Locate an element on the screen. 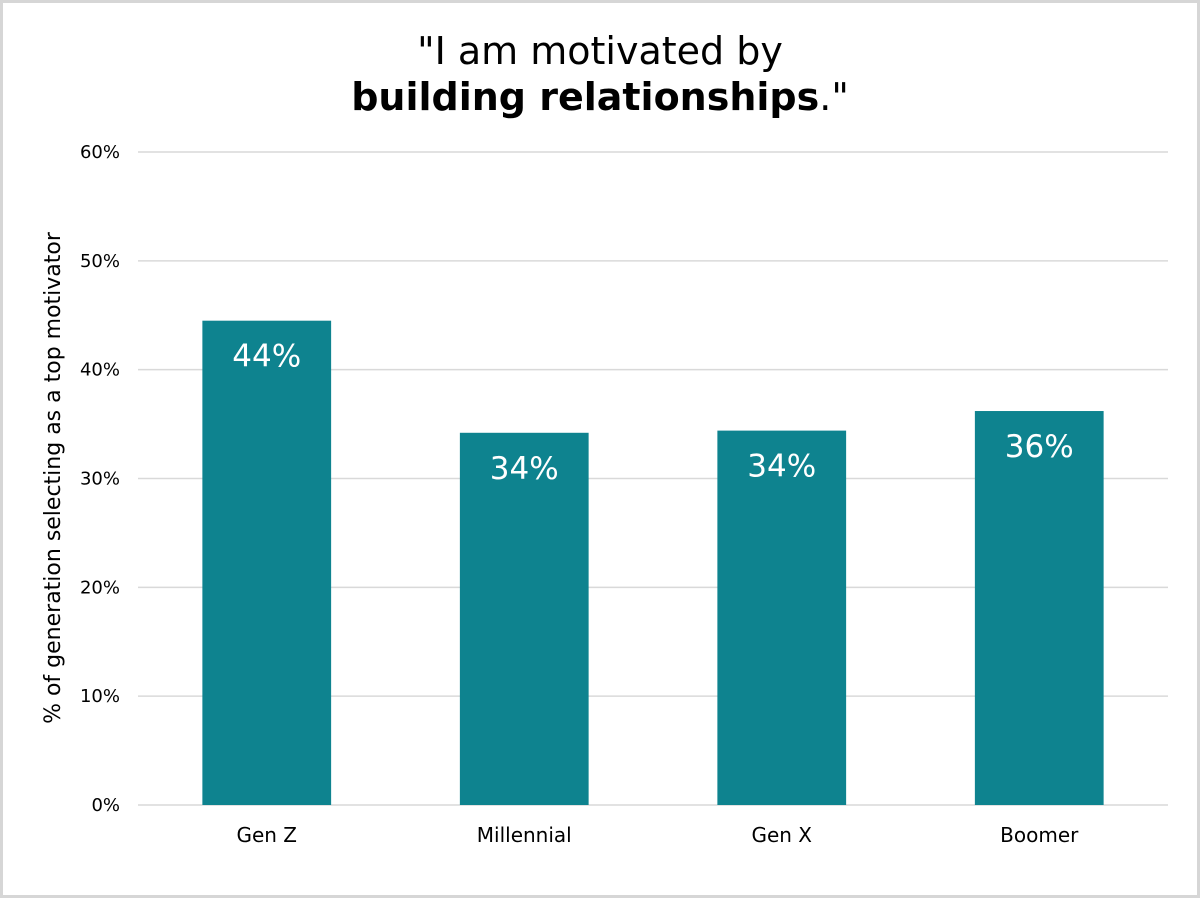  x-category-label: Gen X is located at coordinates (781, 835).